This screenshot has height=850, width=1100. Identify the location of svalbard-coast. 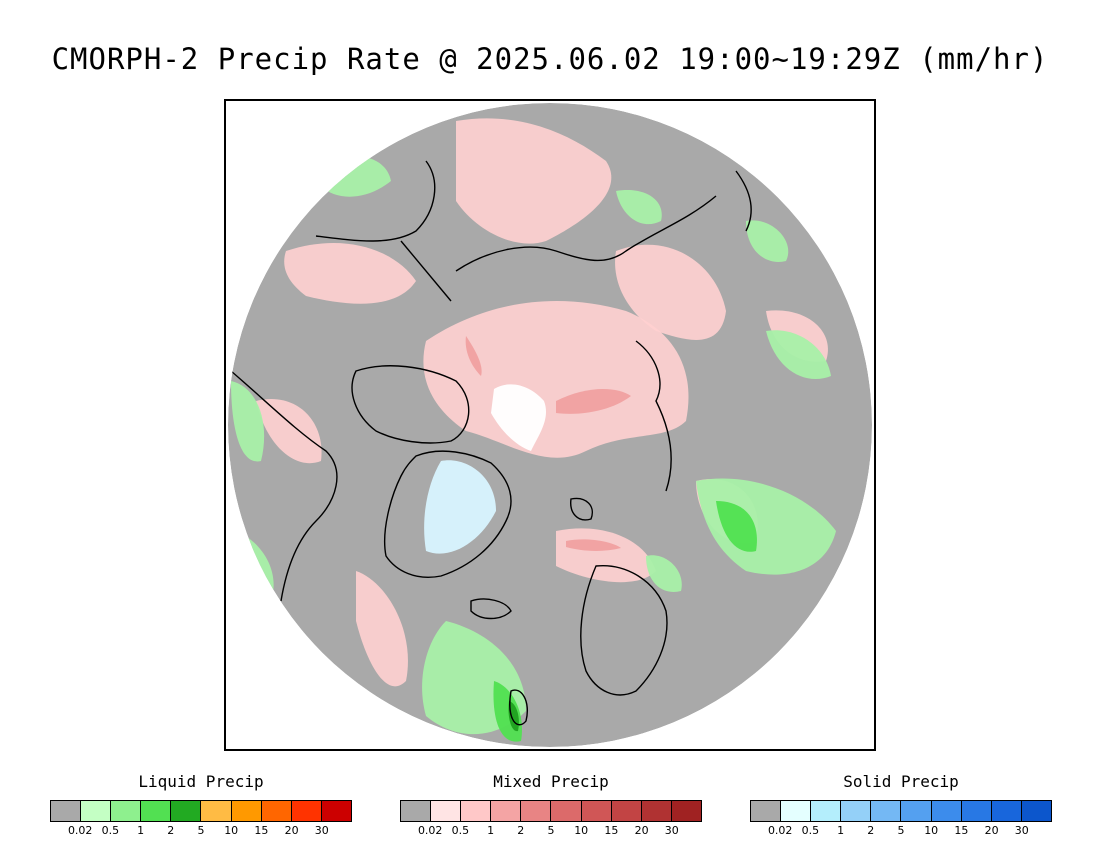
(581, 509).